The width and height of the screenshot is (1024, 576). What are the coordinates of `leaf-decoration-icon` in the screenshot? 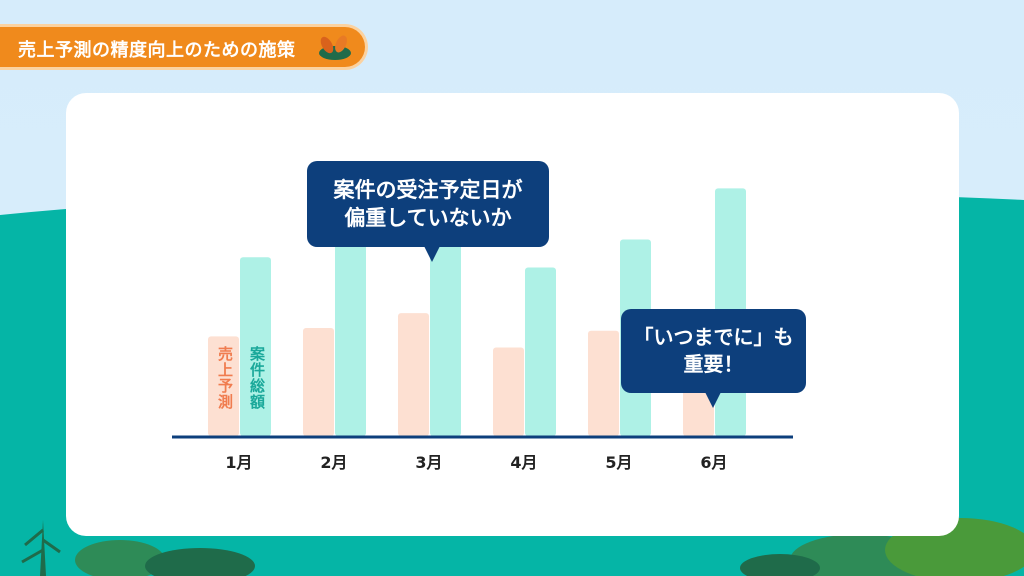 It's located at (335, 47).